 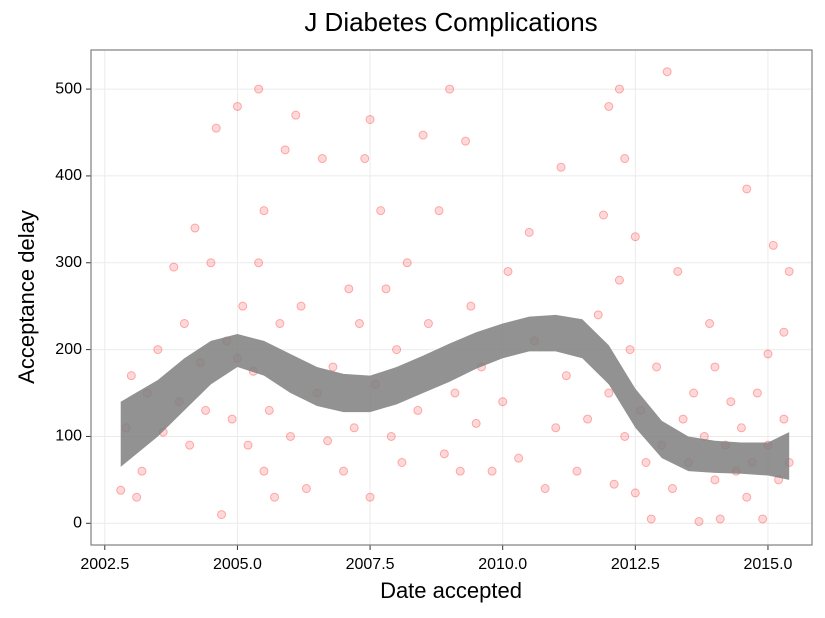 I want to click on y-tick-label: 400, so click(x=68, y=175).